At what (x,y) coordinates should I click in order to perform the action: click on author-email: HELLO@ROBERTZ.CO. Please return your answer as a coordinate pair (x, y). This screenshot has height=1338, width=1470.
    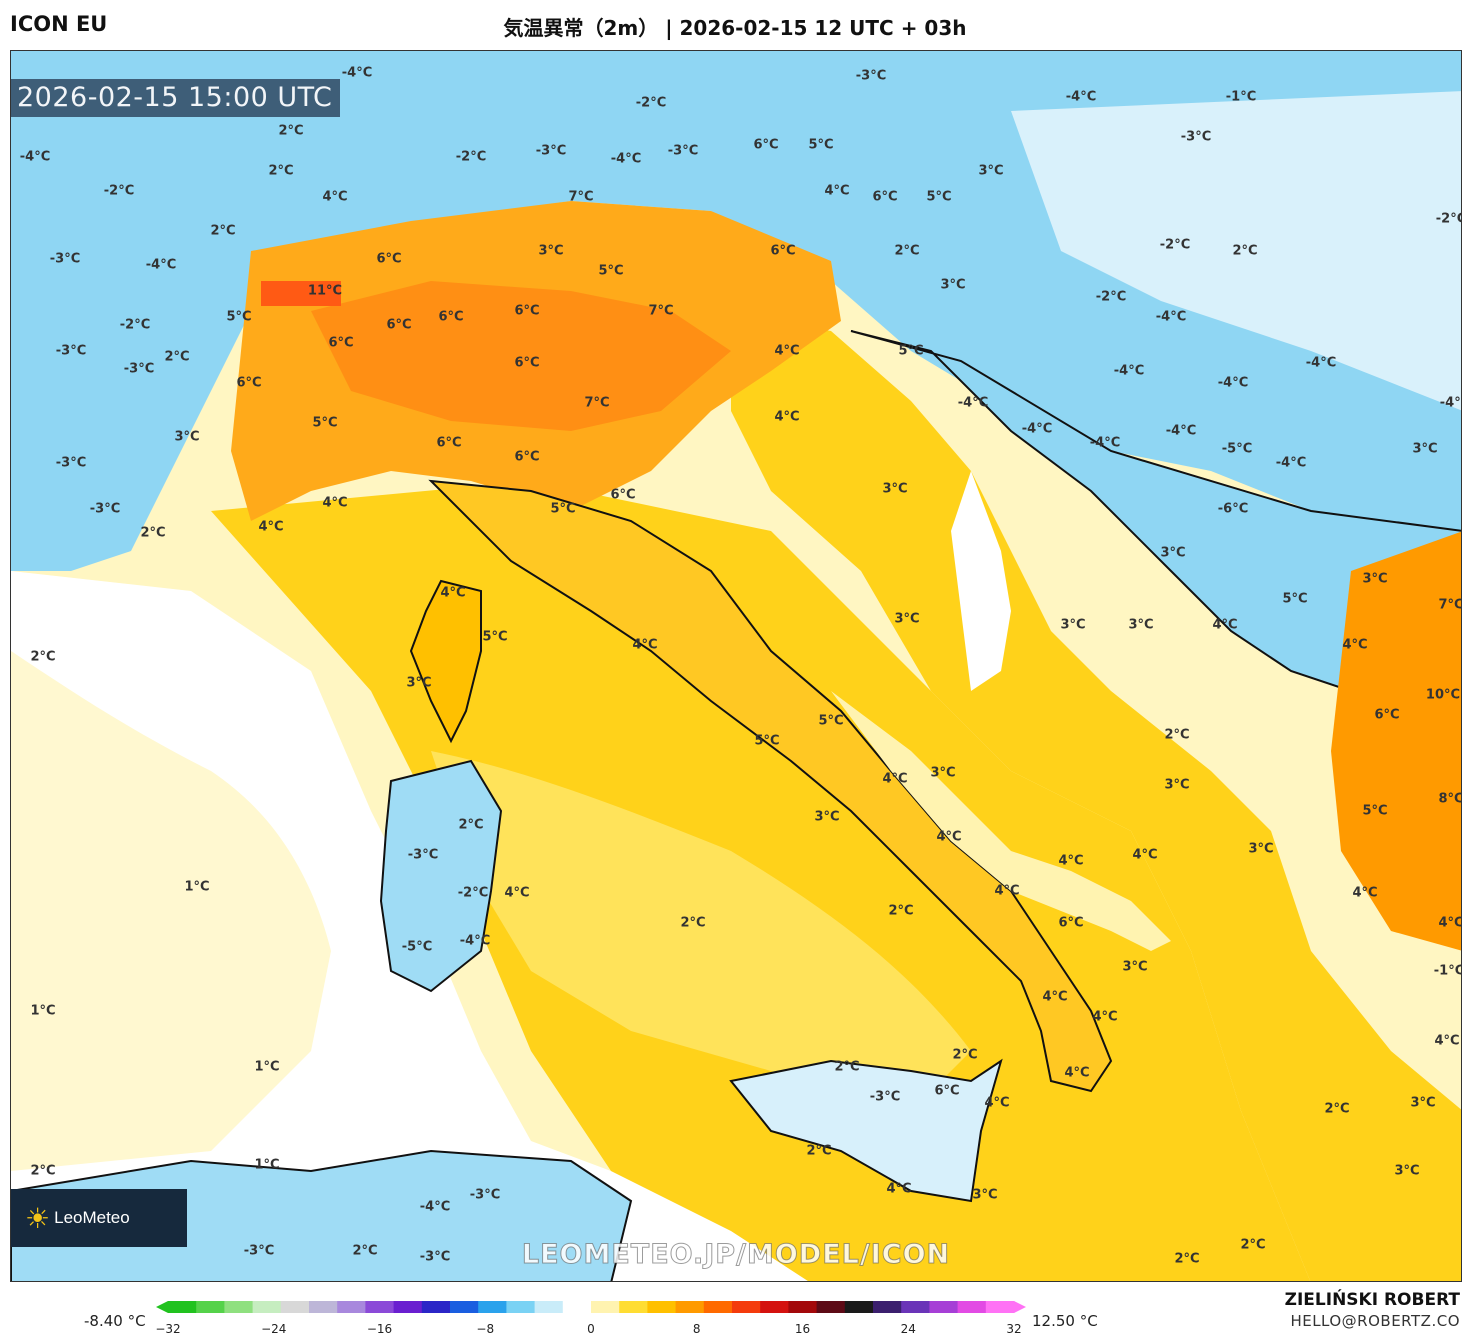
    Looking at the image, I should click on (1375, 1321).